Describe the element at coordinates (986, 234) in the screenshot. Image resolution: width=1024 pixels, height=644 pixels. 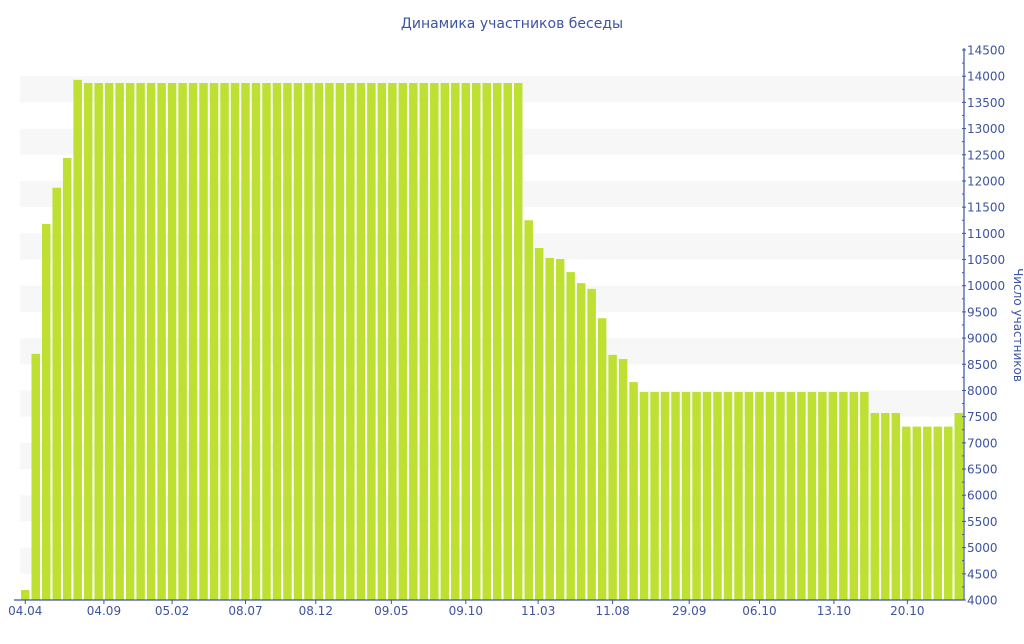
I see `y-tick-label: 11000` at that location.